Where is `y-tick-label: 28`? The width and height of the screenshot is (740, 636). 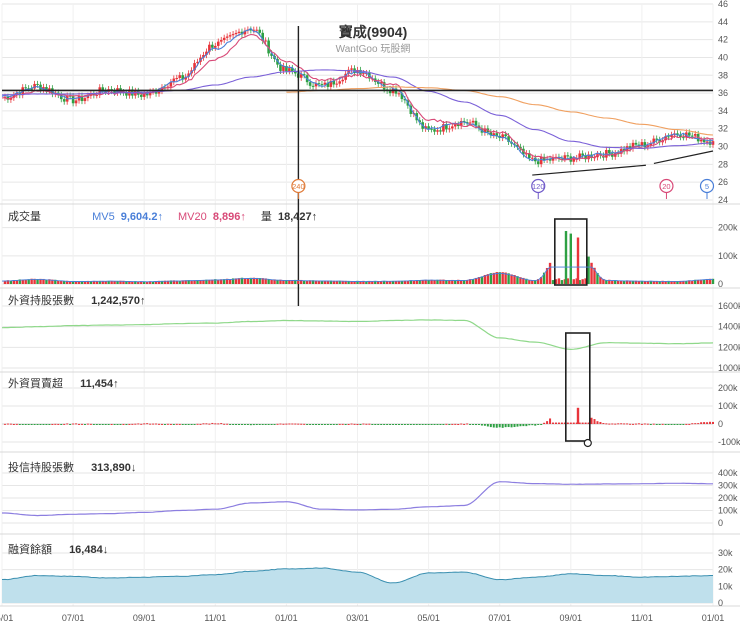 y-tick-label: 28 is located at coordinates (723, 164).